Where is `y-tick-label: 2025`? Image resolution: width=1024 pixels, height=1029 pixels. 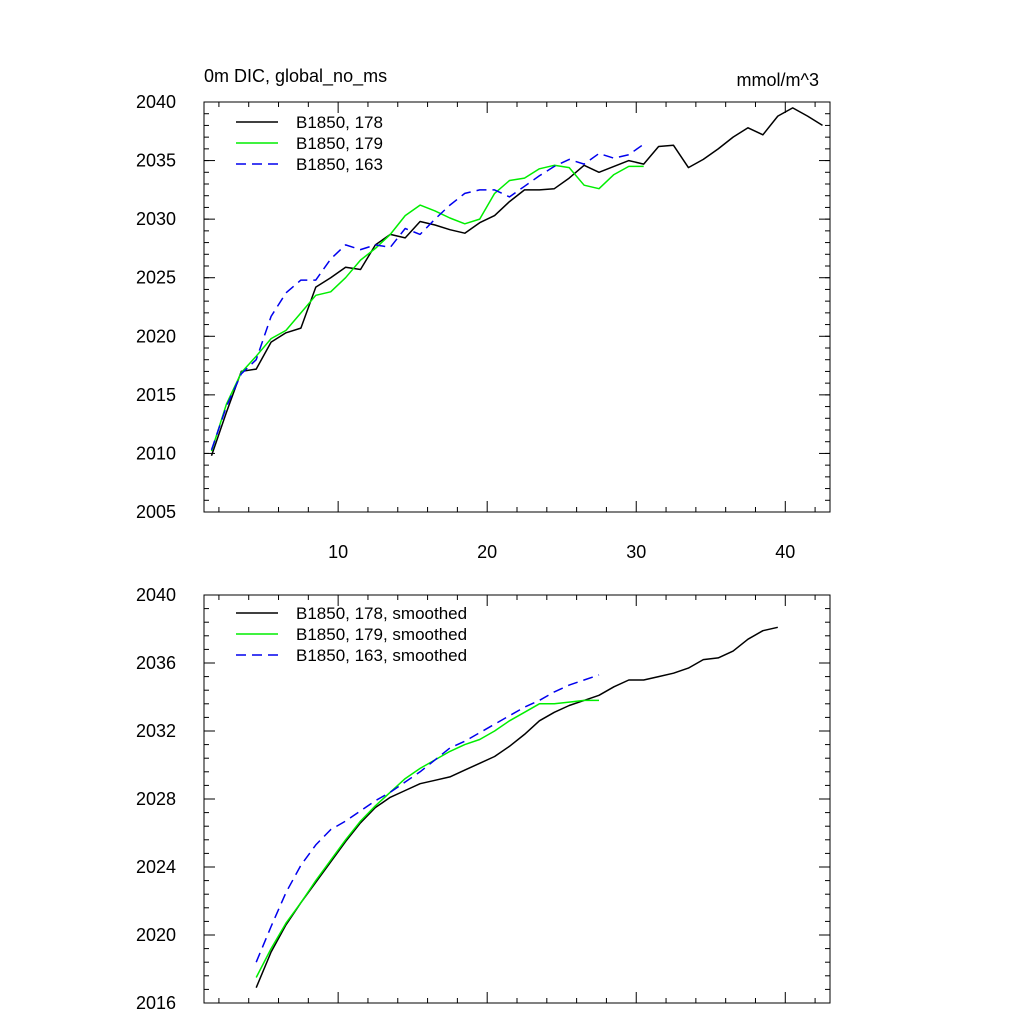
y-tick-label: 2025 is located at coordinates (156, 278).